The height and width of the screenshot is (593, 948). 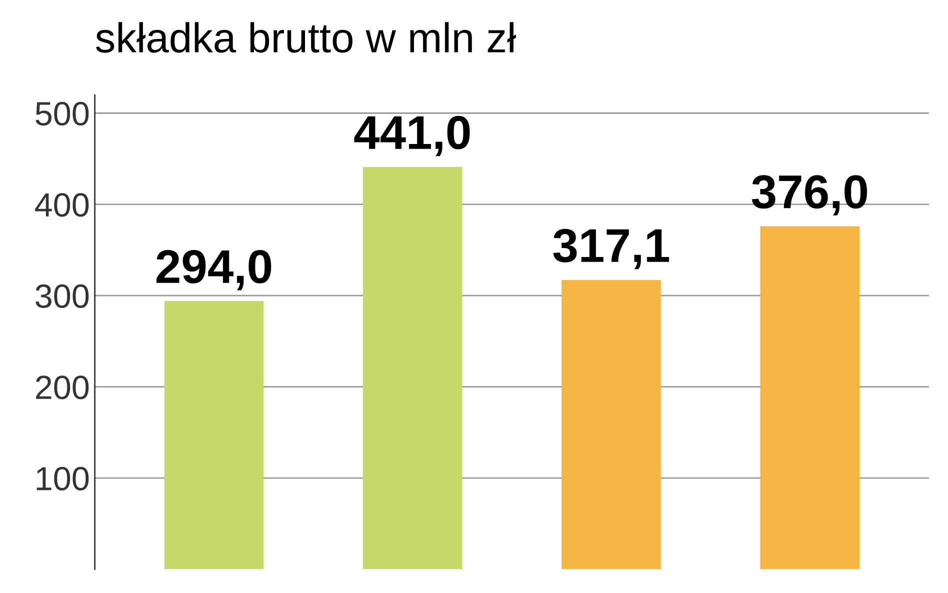 I want to click on y-tick-label: 300, so click(x=62, y=296).